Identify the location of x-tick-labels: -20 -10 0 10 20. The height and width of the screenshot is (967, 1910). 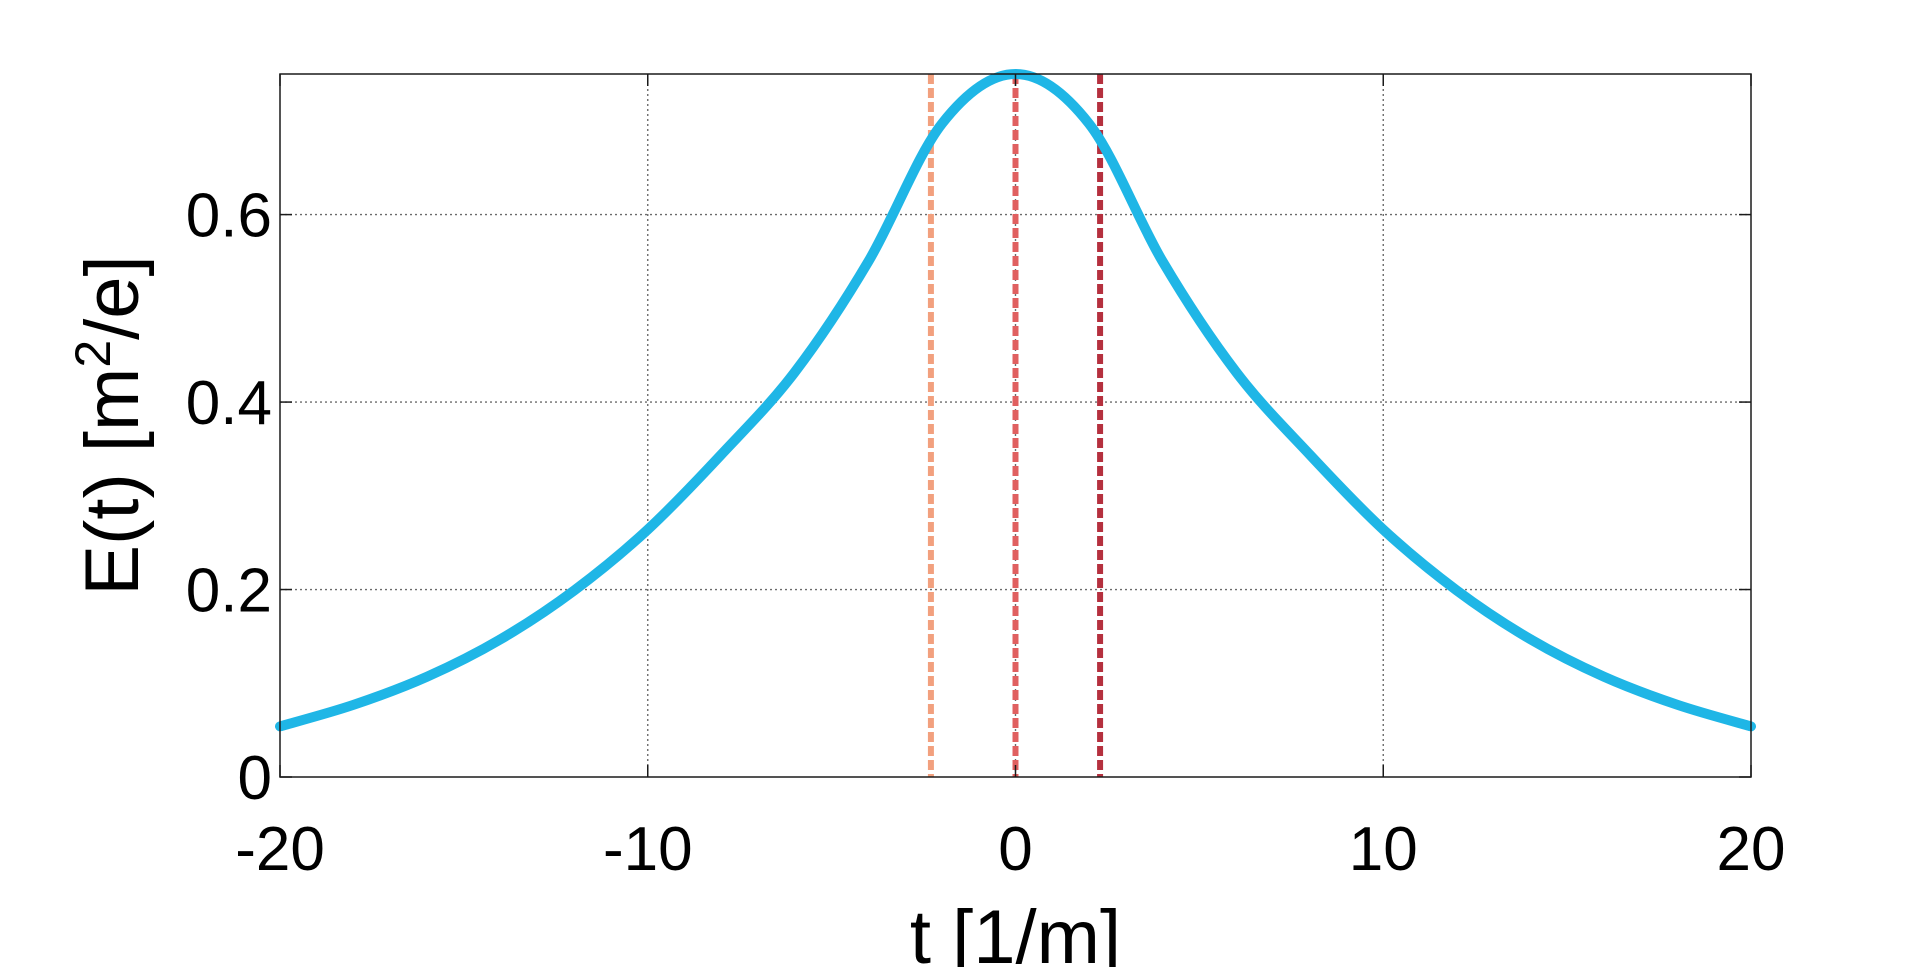
(1010, 849).